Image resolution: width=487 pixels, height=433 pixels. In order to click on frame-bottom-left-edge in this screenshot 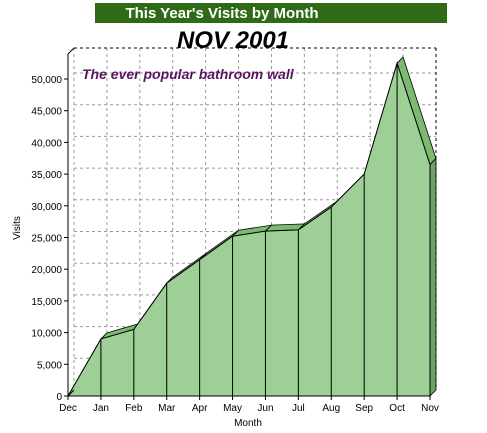, I will do `click(71, 393)`.